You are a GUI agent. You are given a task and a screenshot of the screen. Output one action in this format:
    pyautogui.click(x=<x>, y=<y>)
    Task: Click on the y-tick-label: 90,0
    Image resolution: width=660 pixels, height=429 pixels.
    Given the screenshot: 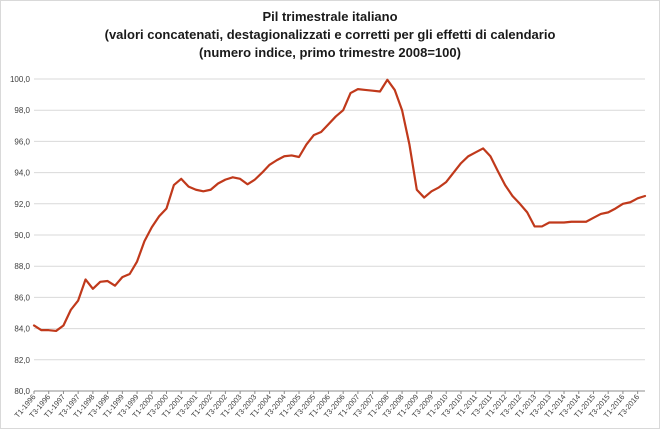 What is the action you would take?
    pyautogui.click(x=22, y=235)
    